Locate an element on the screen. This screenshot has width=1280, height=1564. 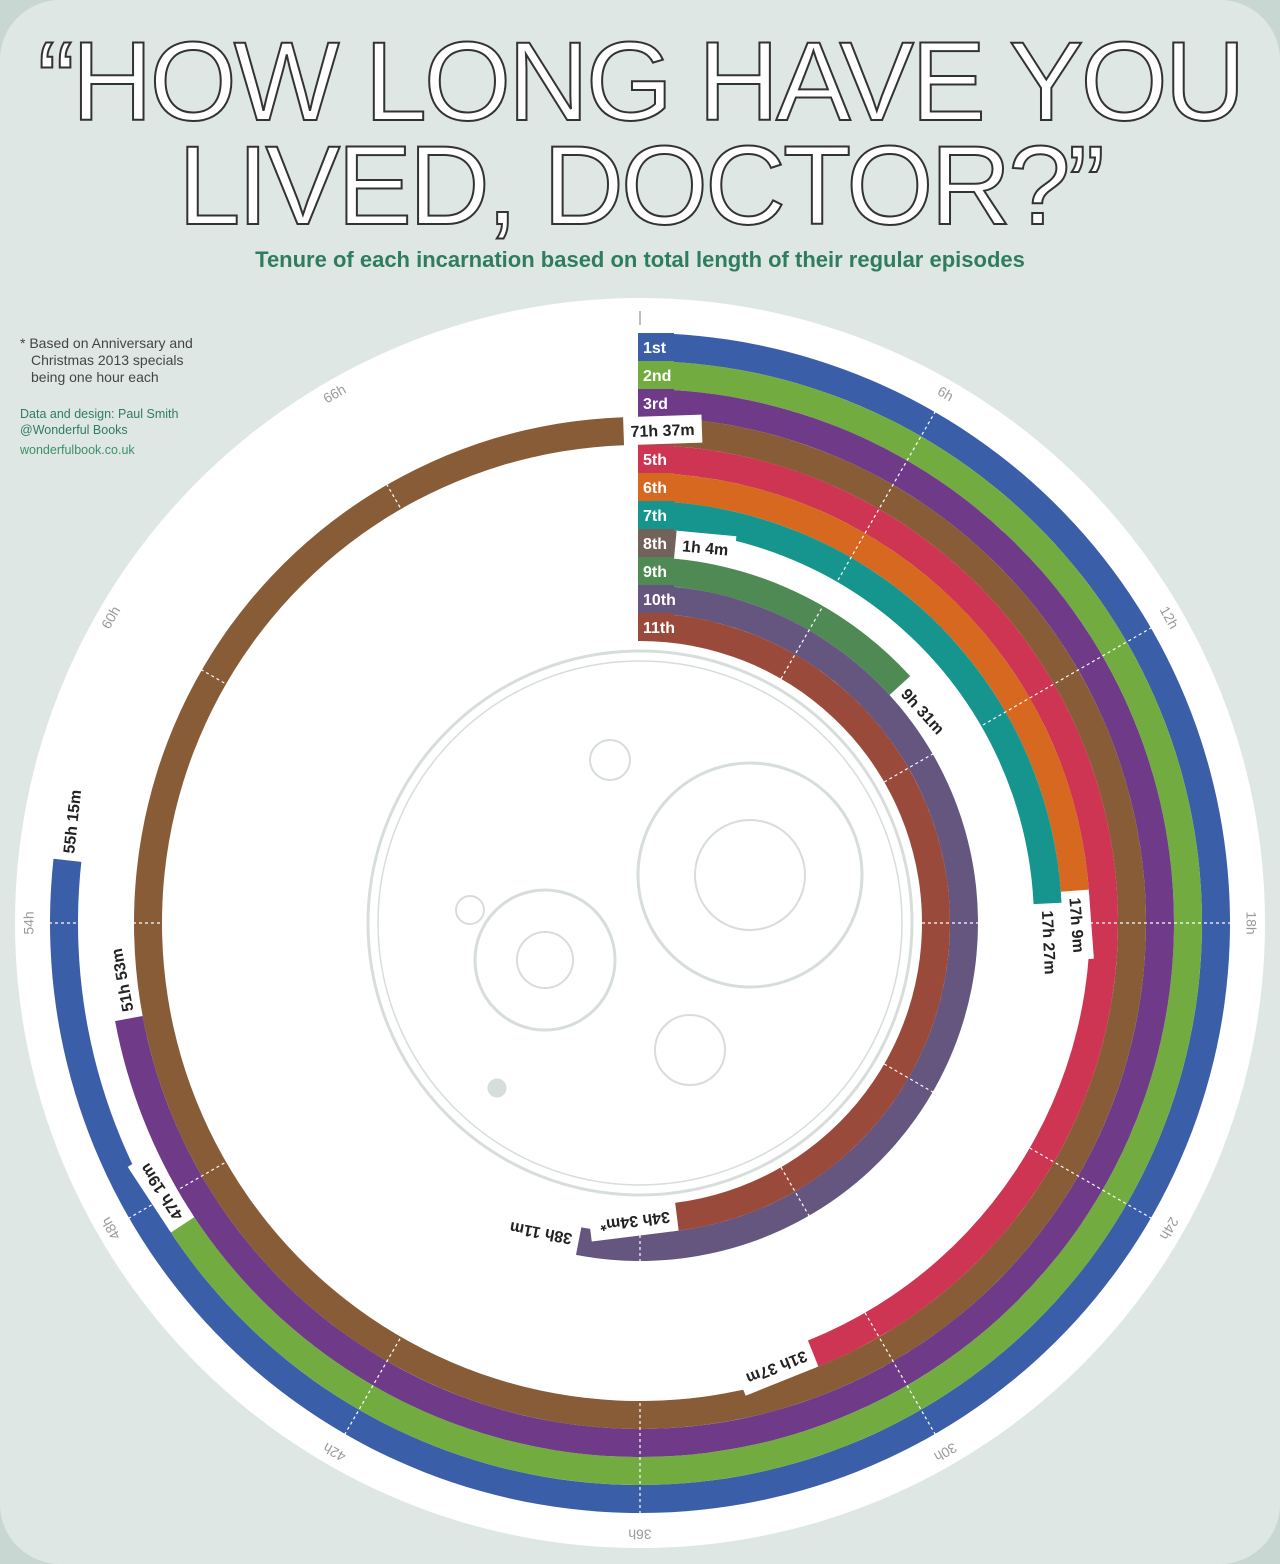
value-label-bg-2nd is located at coordinates (160, 1191).